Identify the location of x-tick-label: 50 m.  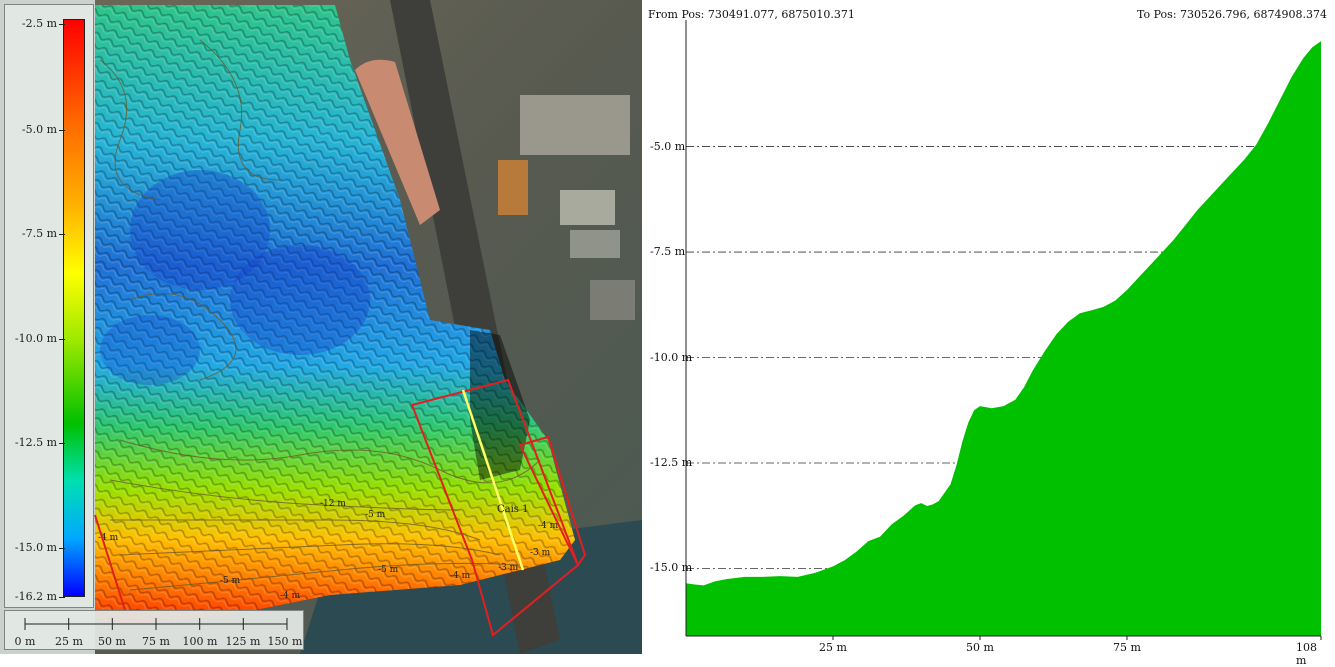
(980, 647).